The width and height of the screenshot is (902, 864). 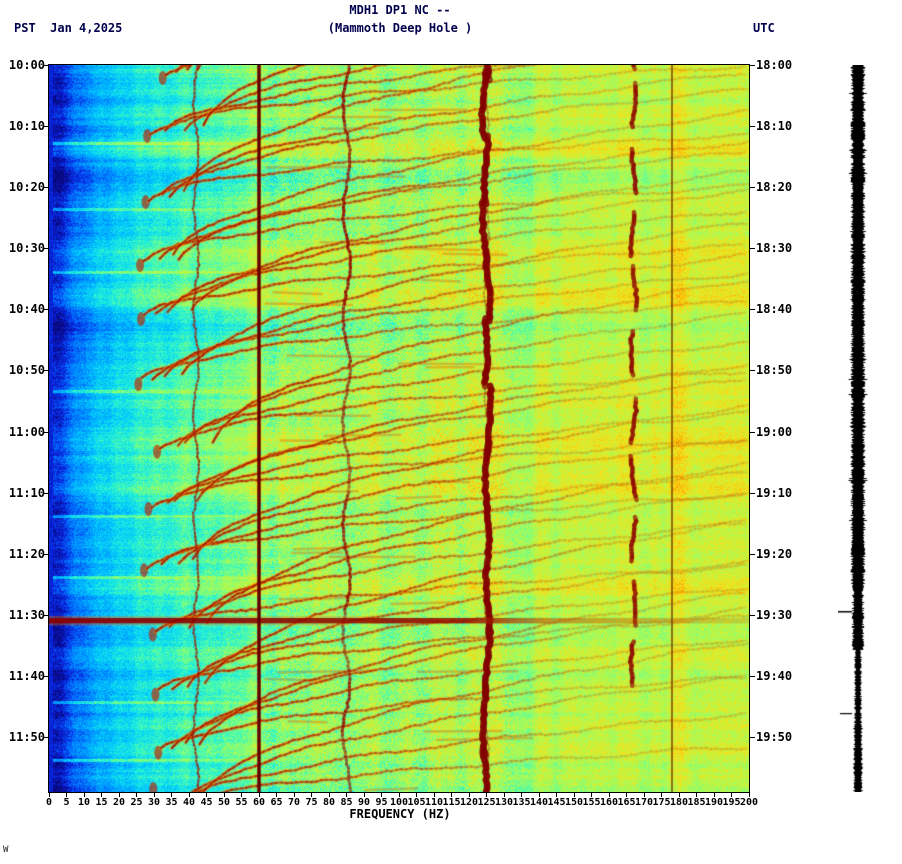 I want to click on station-title: MDH1 DP1 NC --, so click(x=400, y=10).